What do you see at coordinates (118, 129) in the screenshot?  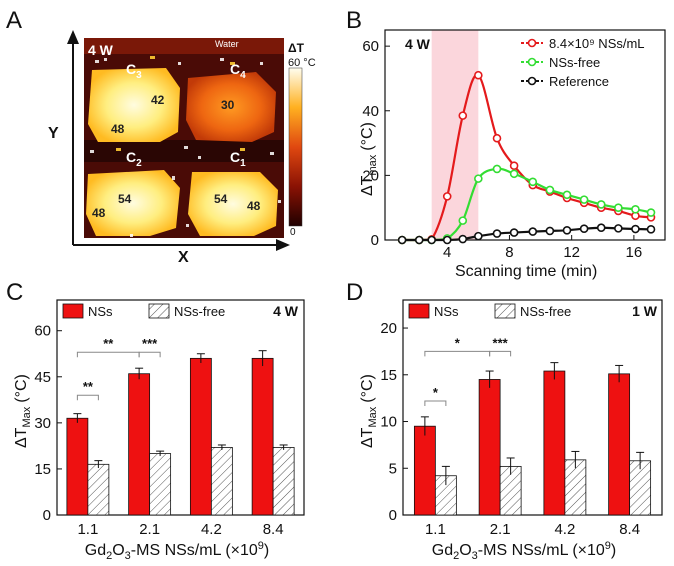 I see `c3-value-2: 48` at bounding box center [118, 129].